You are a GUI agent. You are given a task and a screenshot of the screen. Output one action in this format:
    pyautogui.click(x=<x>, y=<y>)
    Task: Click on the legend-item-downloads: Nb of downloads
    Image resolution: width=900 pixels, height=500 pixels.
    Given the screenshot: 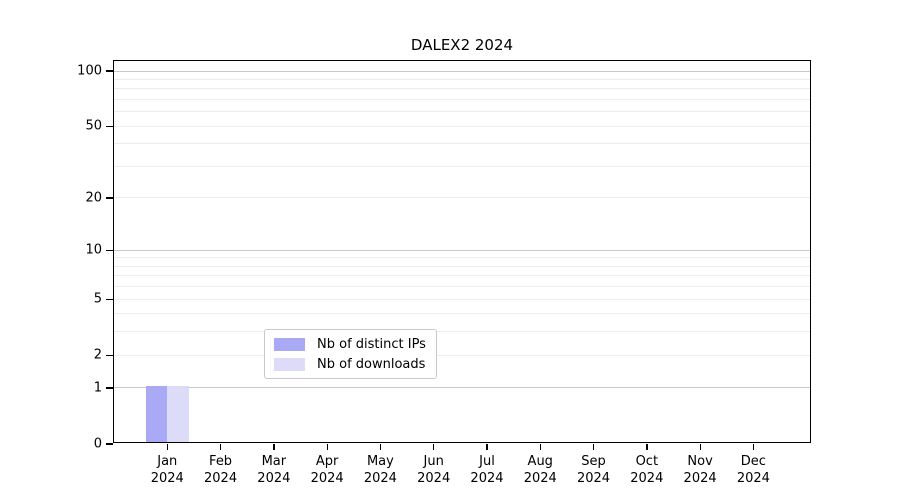 What is the action you would take?
    pyautogui.click(x=350, y=364)
    